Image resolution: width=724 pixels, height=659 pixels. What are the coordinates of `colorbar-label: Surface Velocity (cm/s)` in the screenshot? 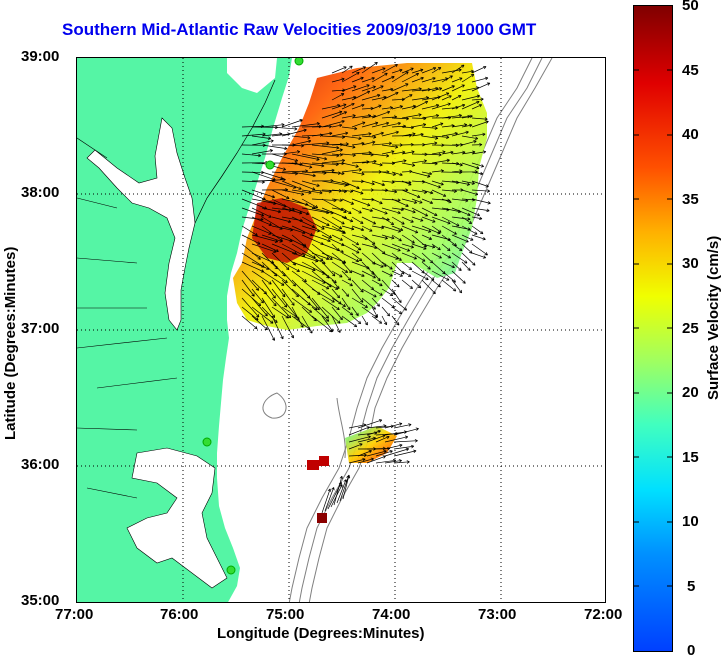 It's located at (713, 317).